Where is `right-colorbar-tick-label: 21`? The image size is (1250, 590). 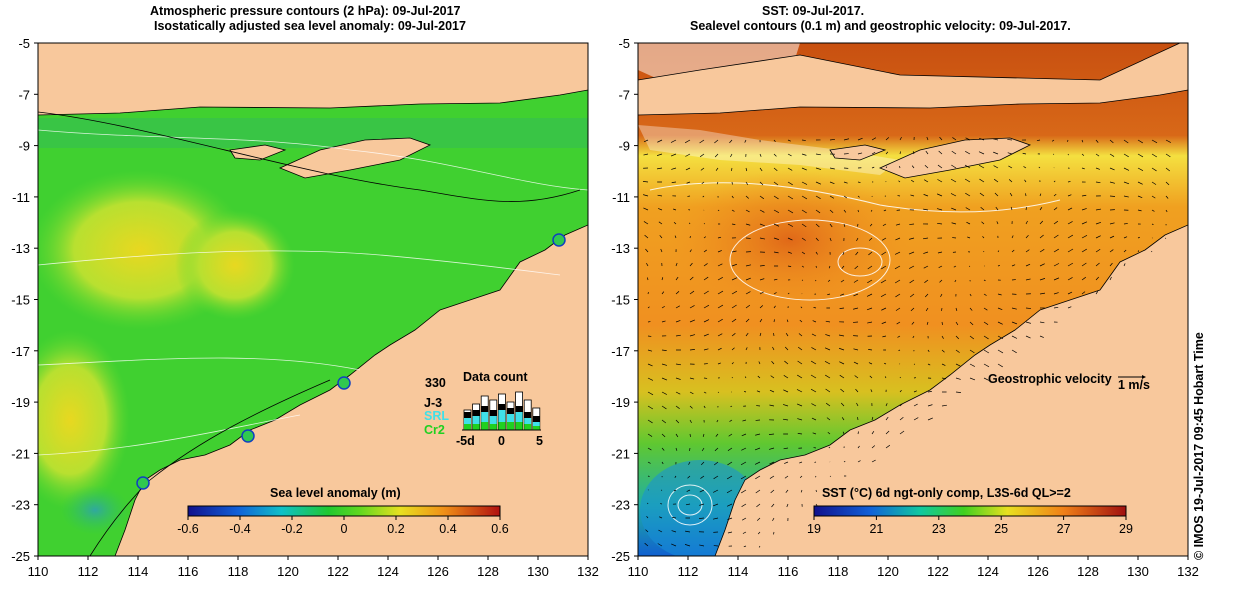 right-colorbar-tick-label: 21 is located at coordinates (876, 529).